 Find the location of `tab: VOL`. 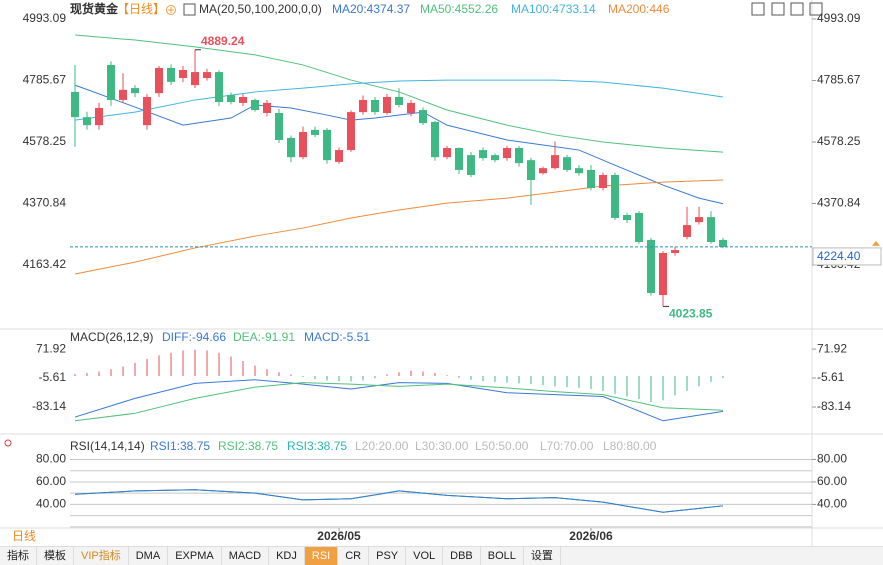

tab: VOL is located at coordinates (425, 556).